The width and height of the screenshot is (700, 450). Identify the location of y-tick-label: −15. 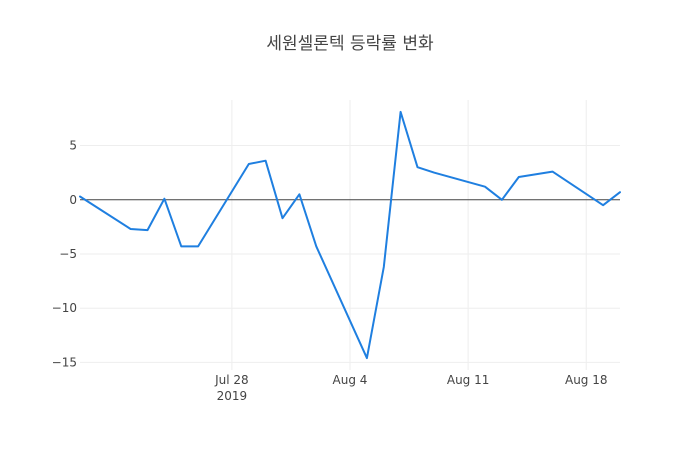
(64, 362).